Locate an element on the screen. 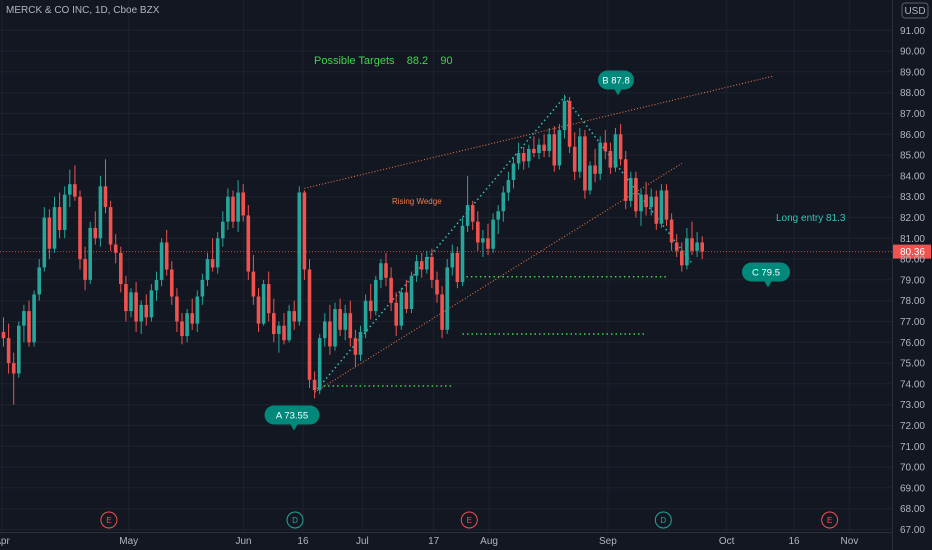  wedge-upper-line is located at coordinates (539, 132).